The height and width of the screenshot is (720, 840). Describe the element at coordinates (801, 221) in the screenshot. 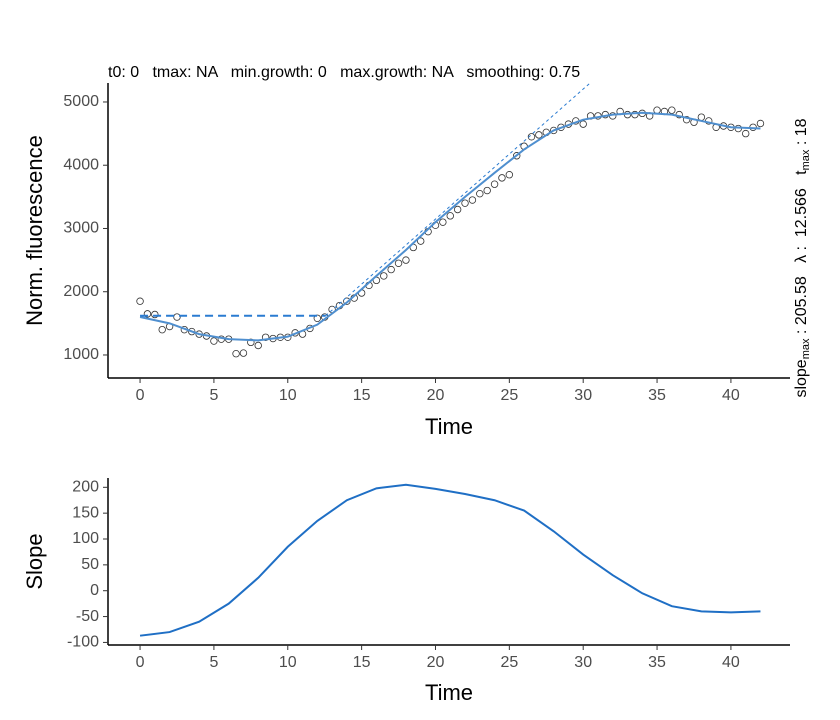

I see `annotation-value: : 12.566` at that location.